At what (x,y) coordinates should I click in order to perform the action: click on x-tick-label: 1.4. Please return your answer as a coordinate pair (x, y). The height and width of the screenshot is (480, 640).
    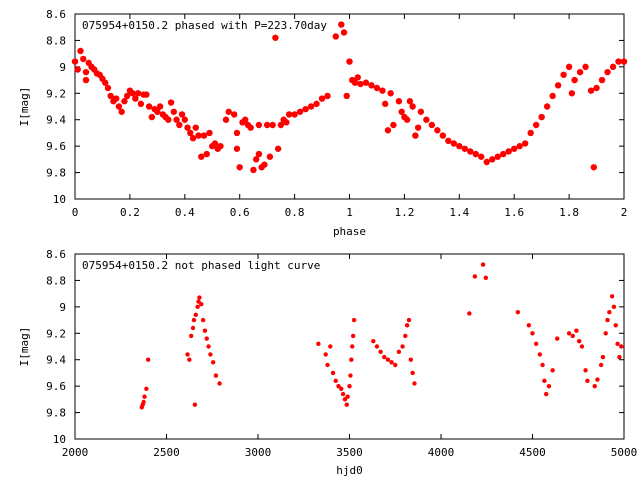
    Looking at the image, I should click on (459, 212).